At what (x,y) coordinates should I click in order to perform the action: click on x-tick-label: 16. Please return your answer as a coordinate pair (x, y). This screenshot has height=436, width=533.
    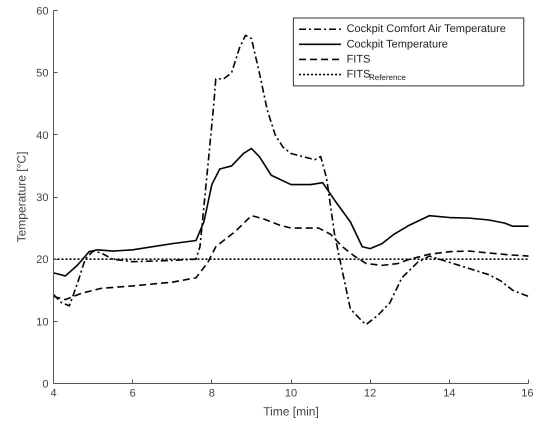
    Looking at the image, I should click on (527, 394).